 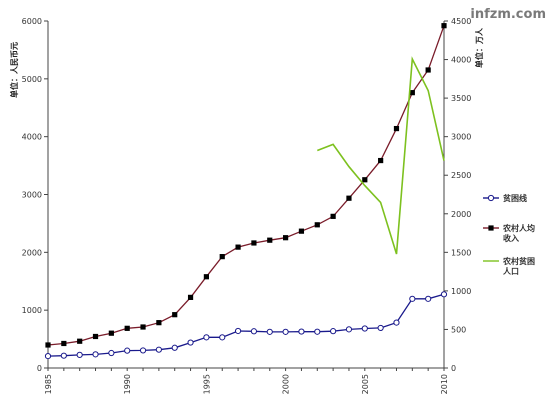 I want to click on left-axis-title: 单位：人民币元, so click(x=14, y=70).